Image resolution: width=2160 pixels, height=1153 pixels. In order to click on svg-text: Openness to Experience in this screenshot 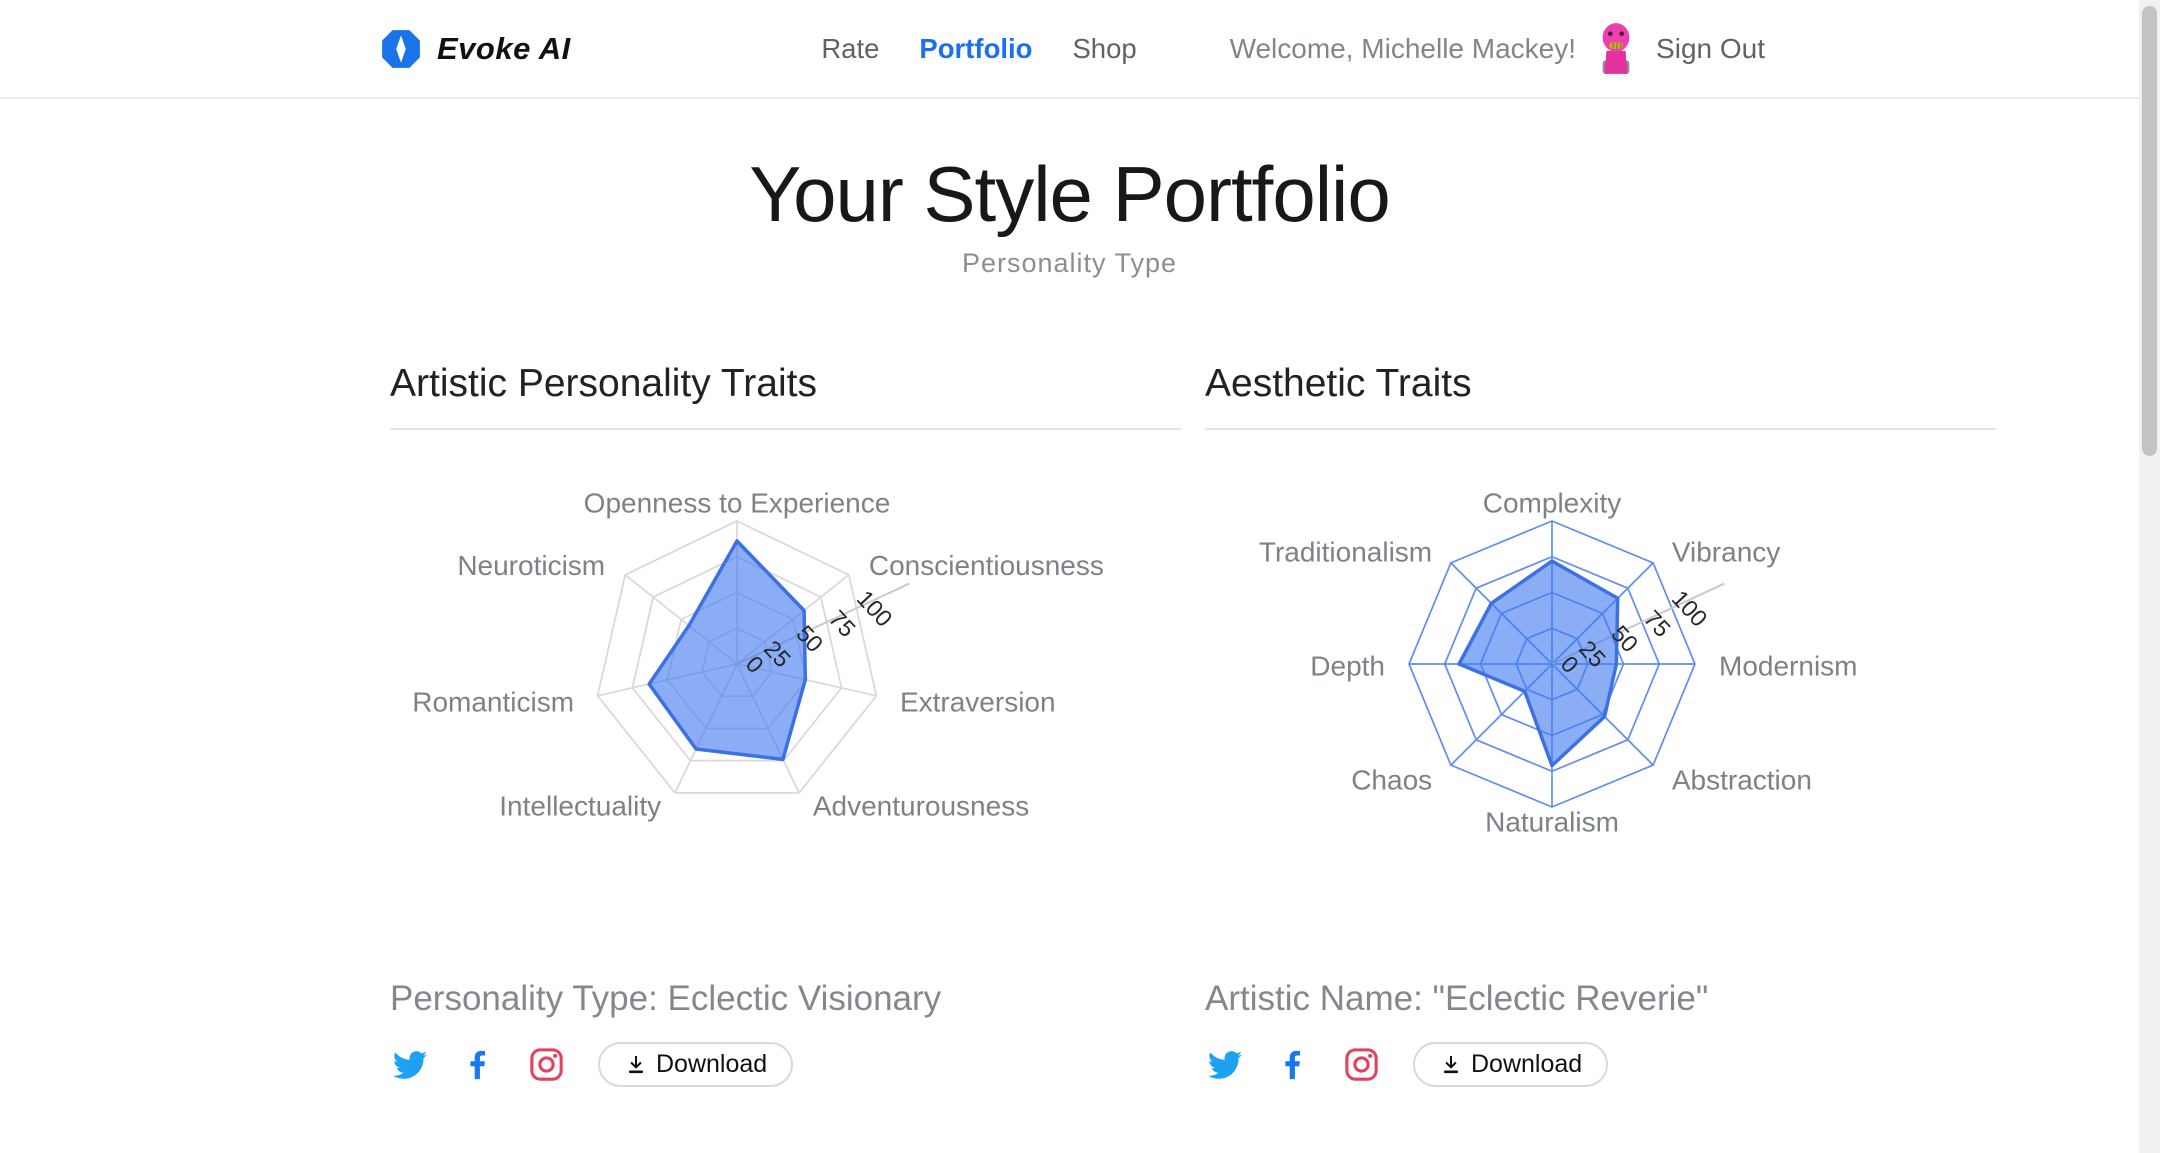, I will do `click(737, 502)`.